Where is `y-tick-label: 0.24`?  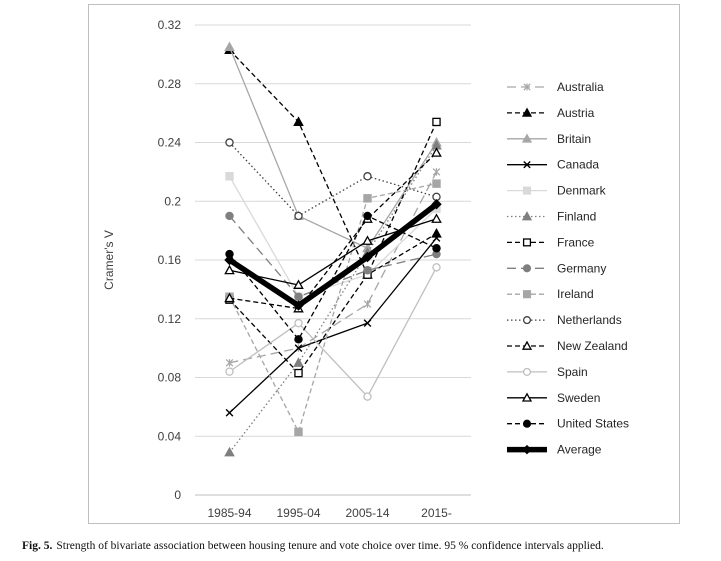
y-tick-label: 0.24 is located at coordinates (170, 143).